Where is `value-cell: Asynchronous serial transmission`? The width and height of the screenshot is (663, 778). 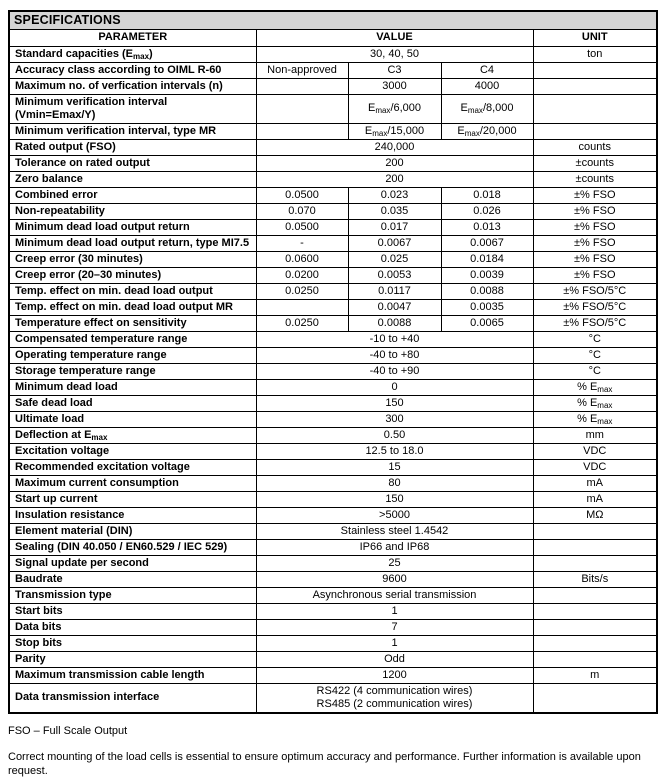 value-cell: Asynchronous serial transmission is located at coordinates (394, 595).